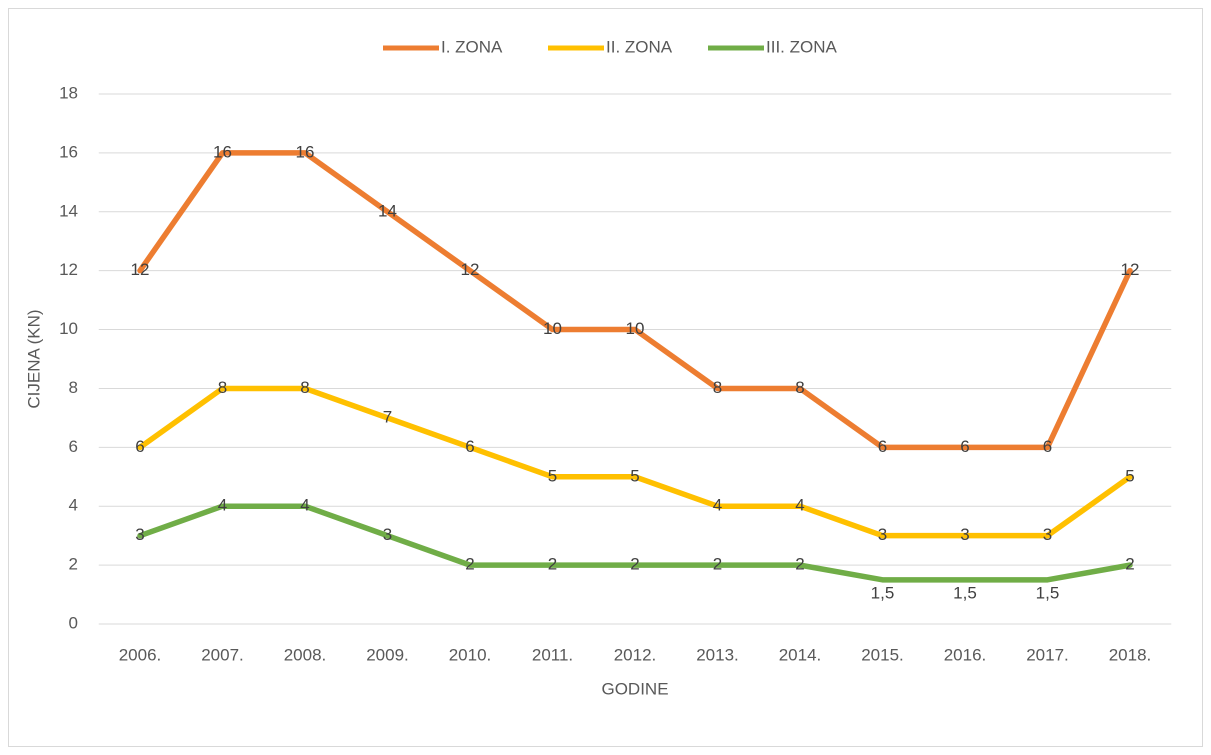 The width and height of the screenshot is (1211, 755). What do you see at coordinates (73, 505) in the screenshot?
I see `y-tick-label: 4` at bounding box center [73, 505].